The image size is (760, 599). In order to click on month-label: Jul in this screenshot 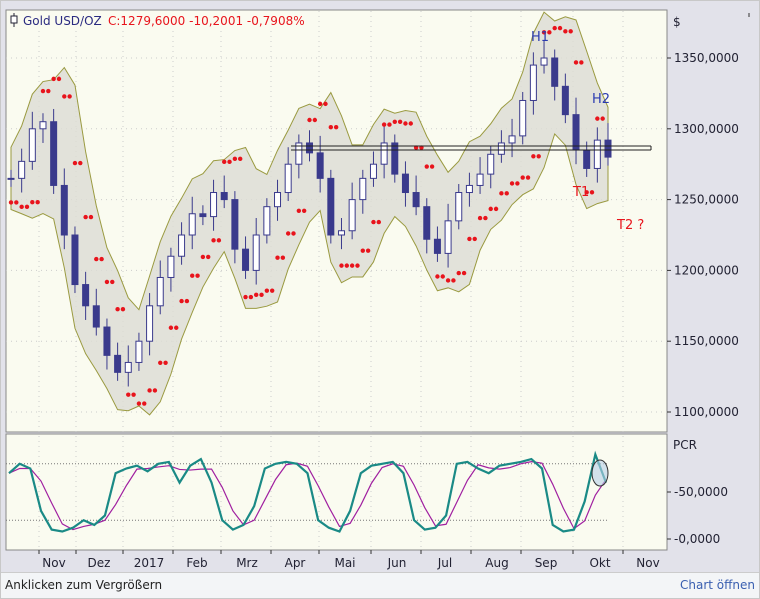, I will do `click(444, 563)`.